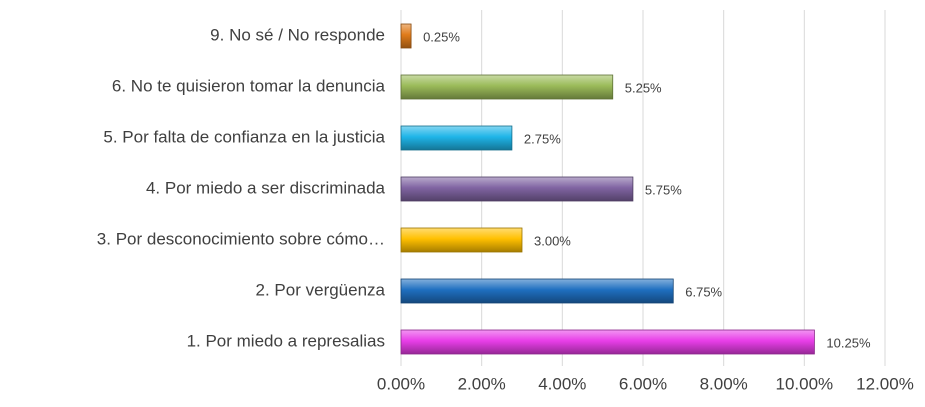  Describe the element at coordinates (562, 383) in the screenshot. I see `x-tick-label: 4.00%` at that location.